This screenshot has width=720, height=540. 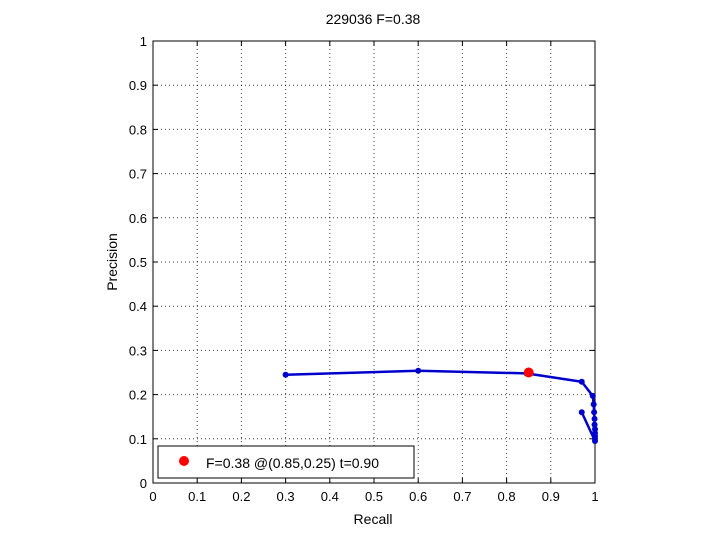 I want to click on y-tick-label: 0.9, so click(x=138, y=85).